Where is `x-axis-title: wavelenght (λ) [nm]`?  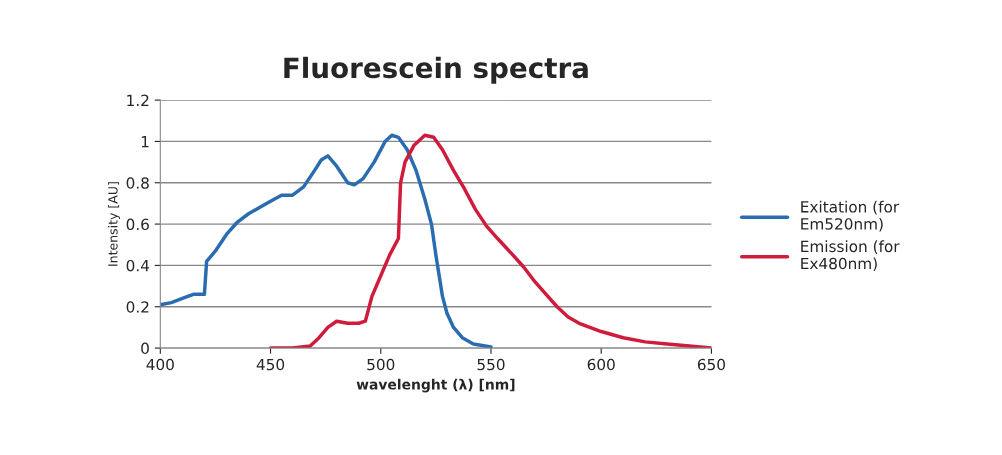
x-axis-title: wavelenght (λ) [nm] is located at coordinates (435, 385).